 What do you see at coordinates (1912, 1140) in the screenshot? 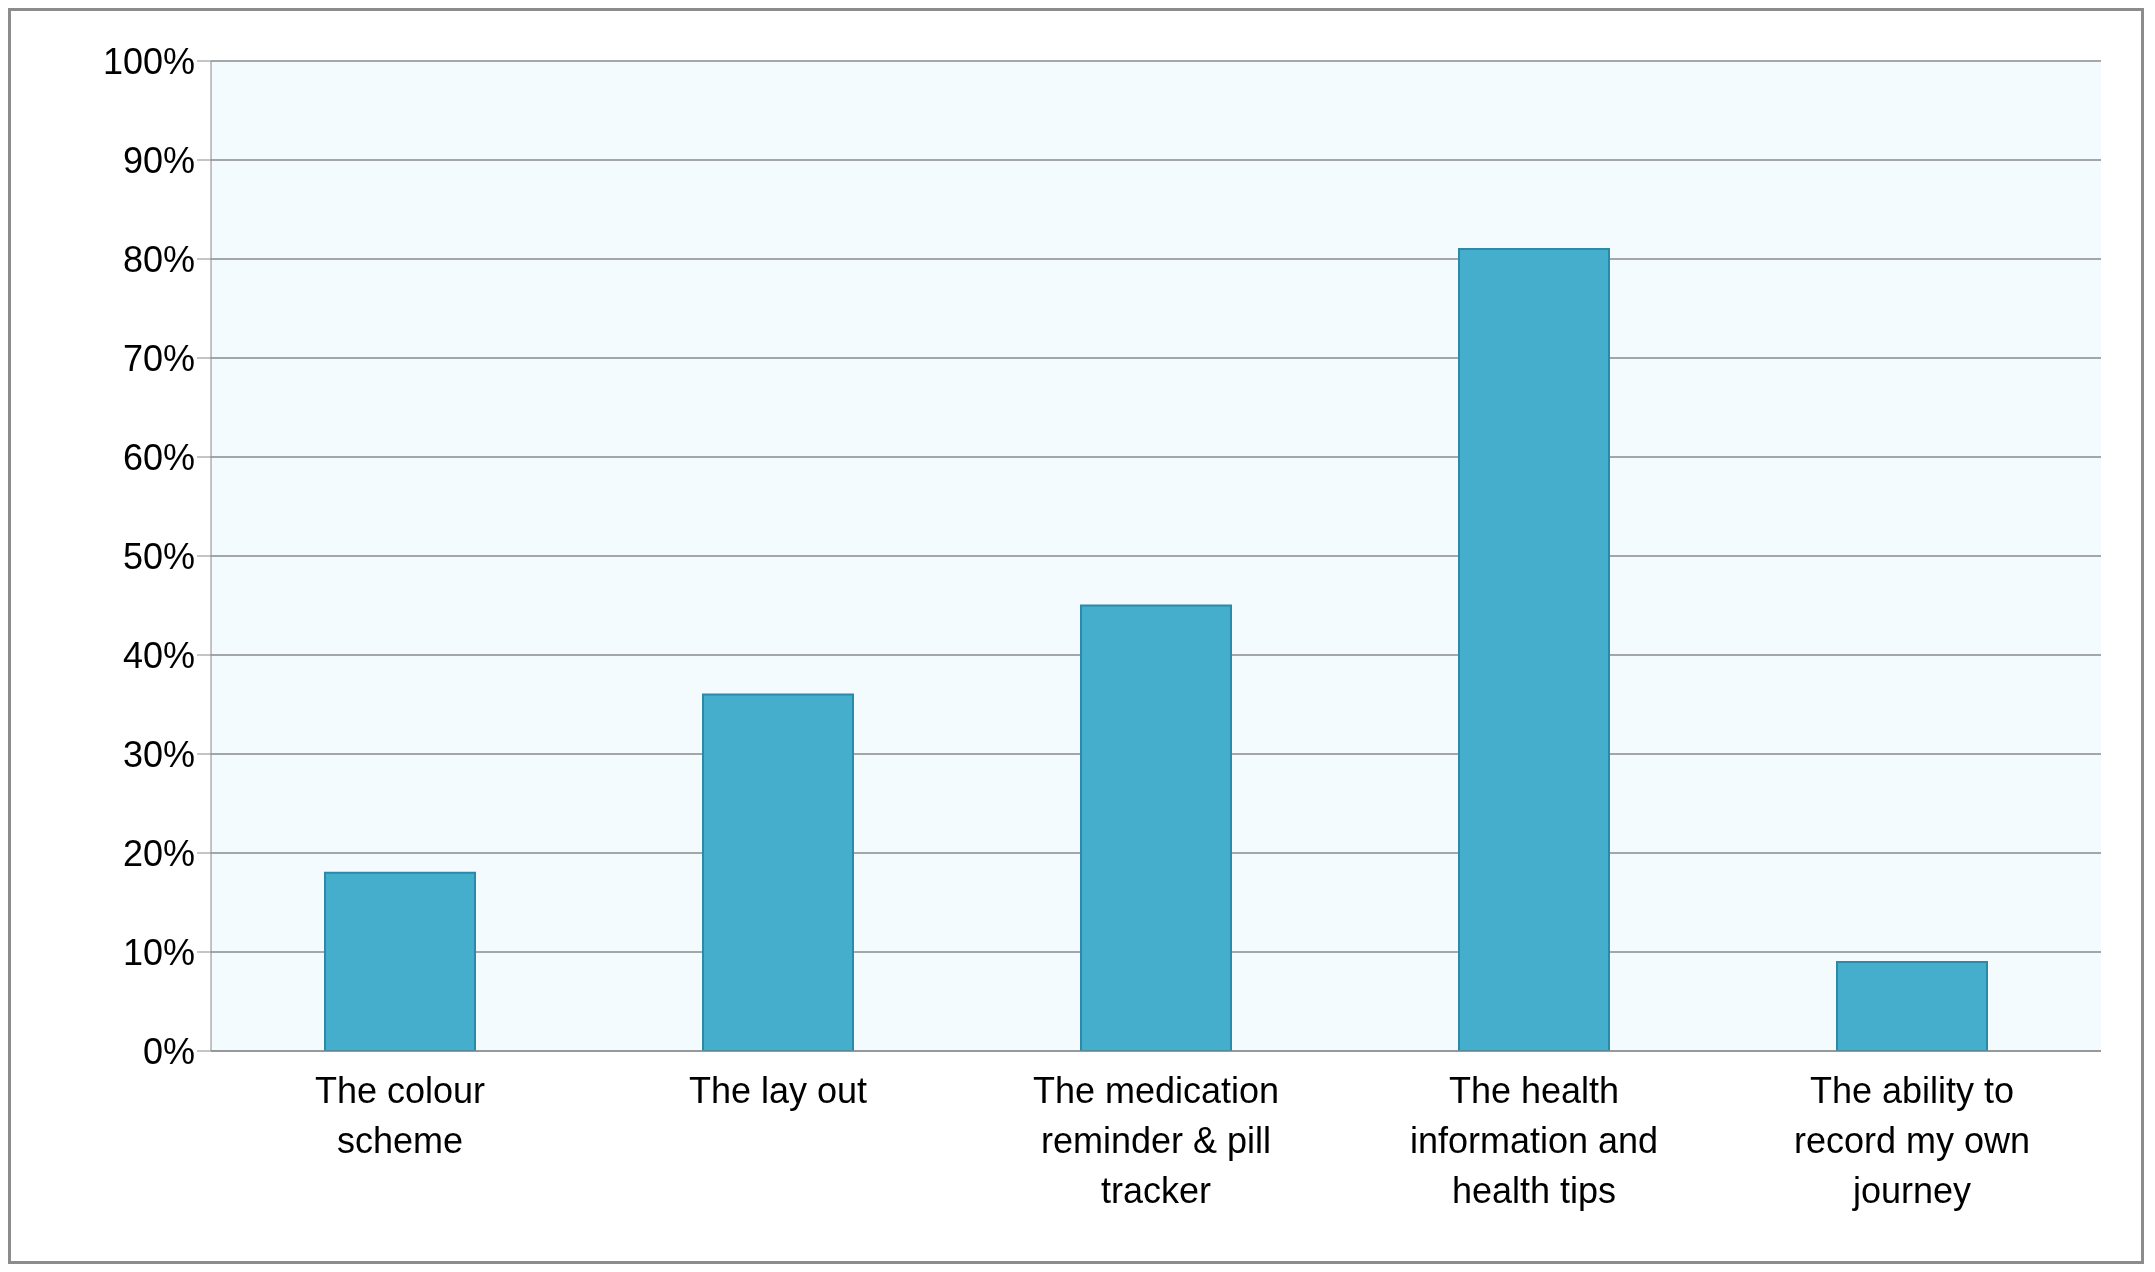
I see `x-tick-label: The ability to record my own journey` at bounding box center [1912, 1140].